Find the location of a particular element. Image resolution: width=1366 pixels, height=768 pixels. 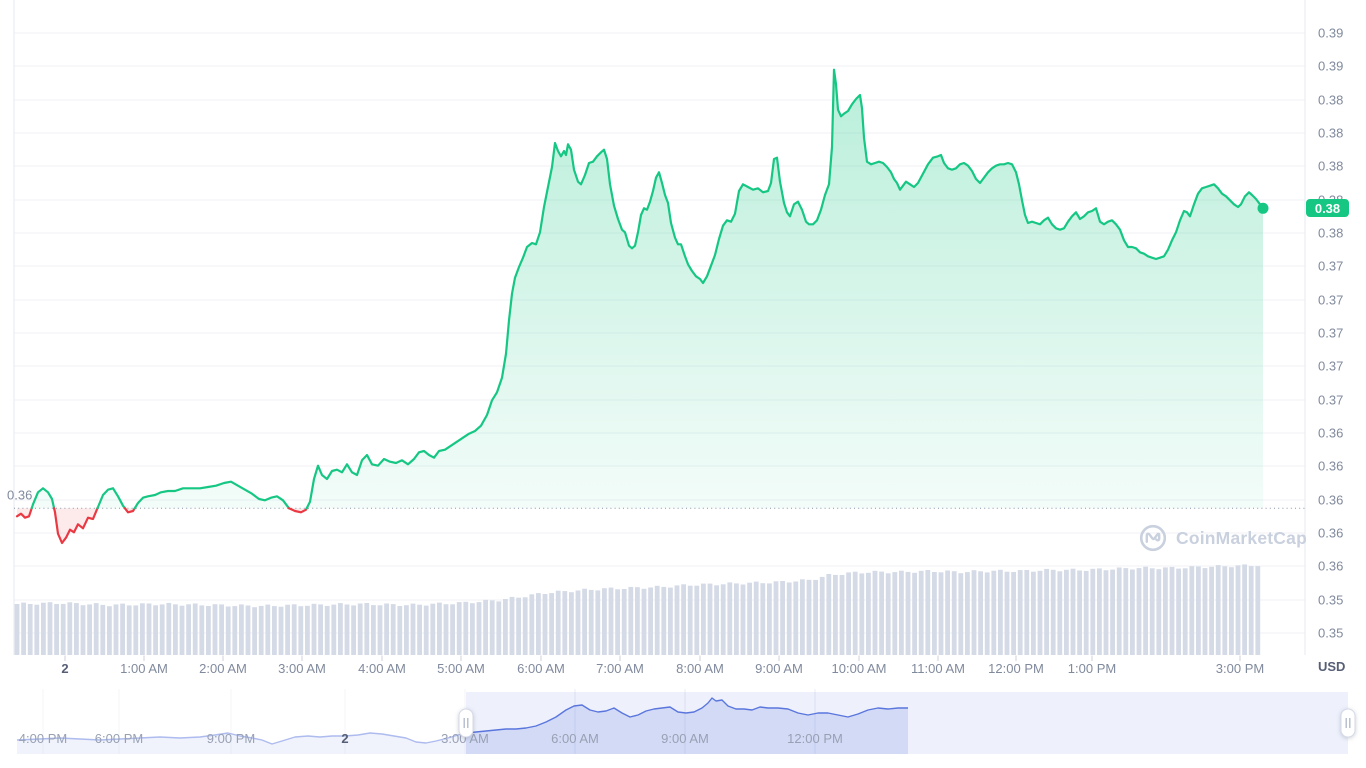

y-axis-label: 0.37 is located at coordinates (1330, 300).